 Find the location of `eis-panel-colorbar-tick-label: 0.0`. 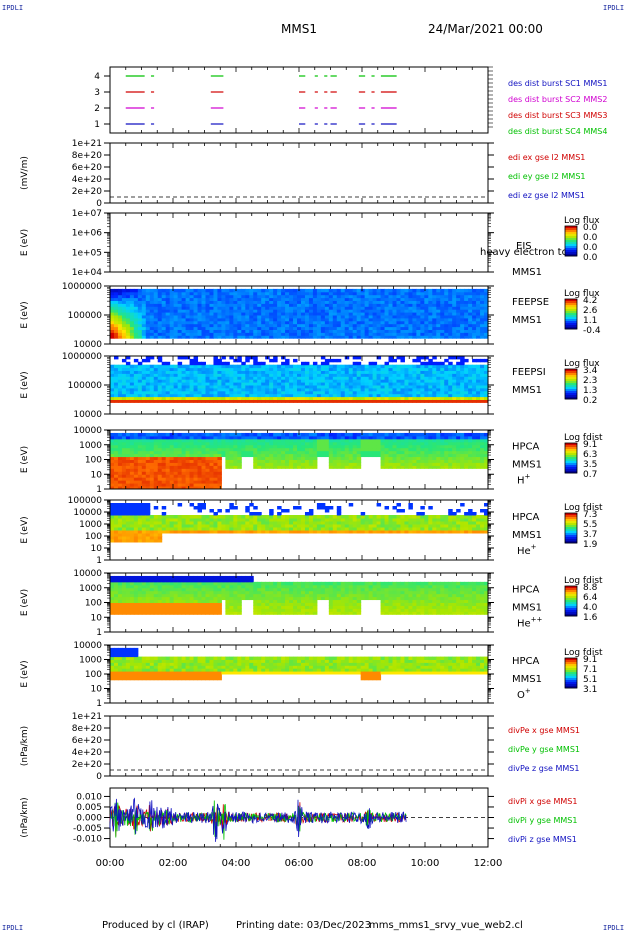

eis-panel-colorbar-tick-label: 0.0 is located at coordinates (590, 228).